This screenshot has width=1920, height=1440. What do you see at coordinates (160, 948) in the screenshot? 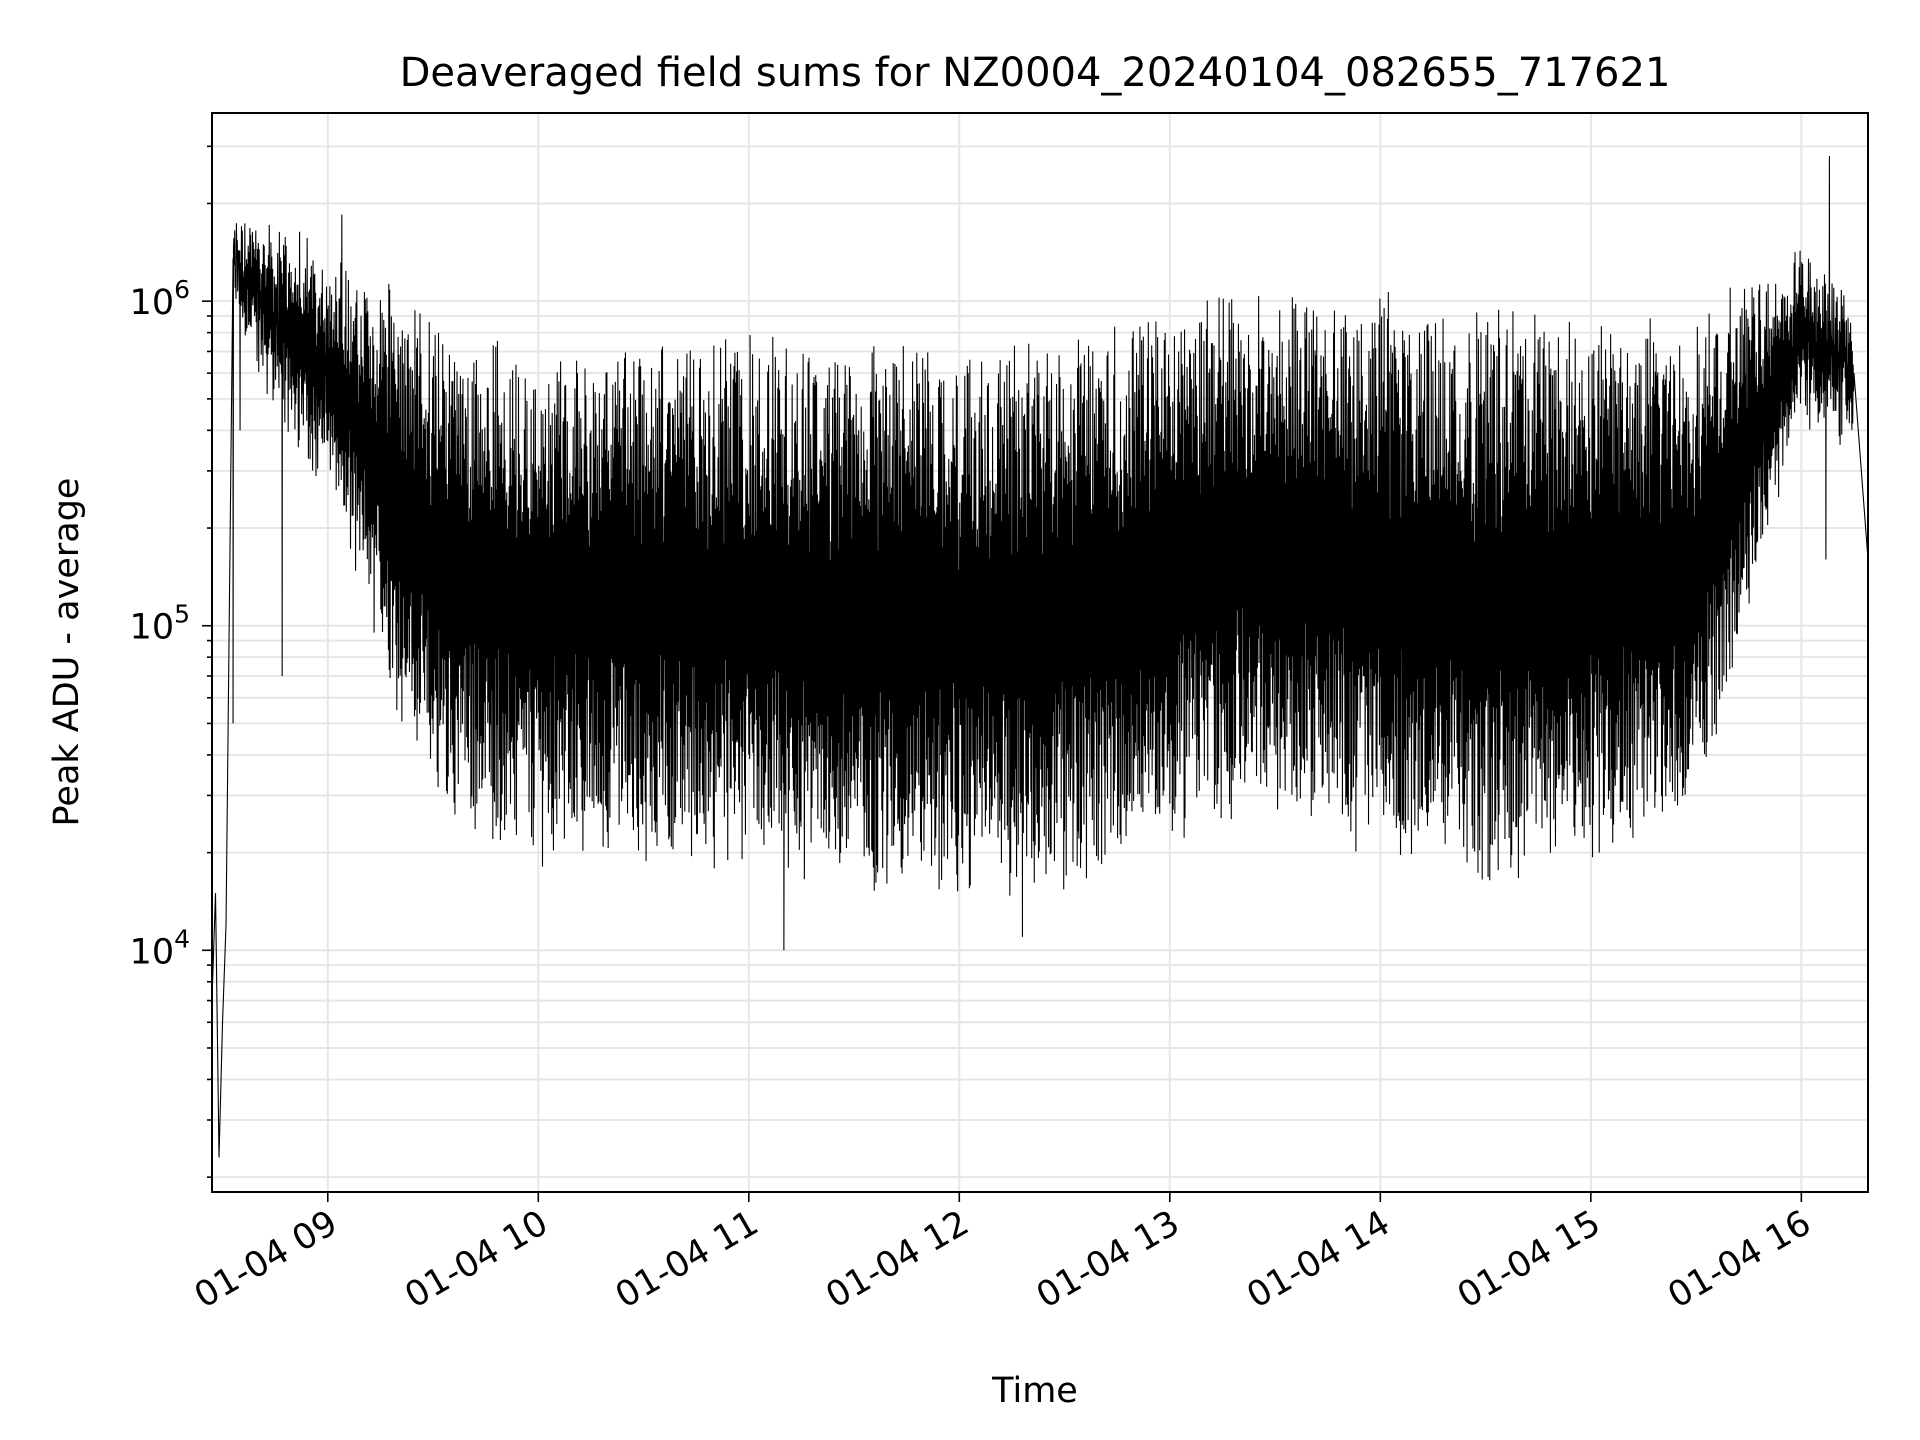
I see `y-tick-label: 10⁴` at bounding box center [160, 948].